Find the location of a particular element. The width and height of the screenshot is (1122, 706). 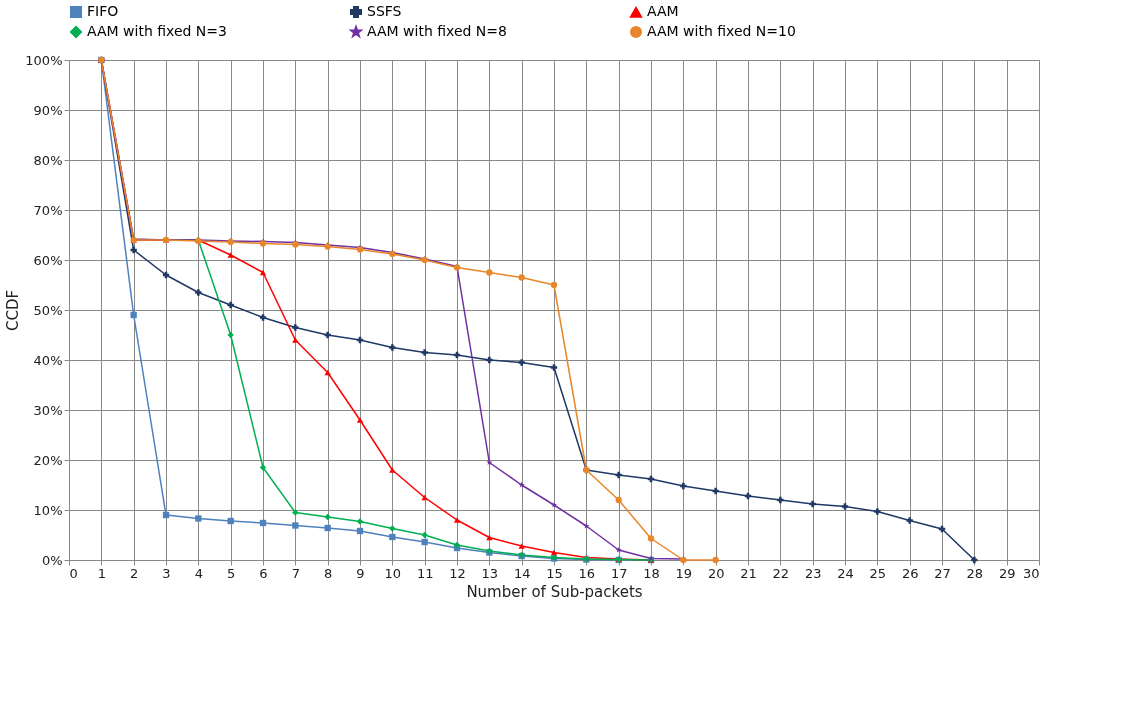

x-tick-label: 7 is located at coordinates (295, 573).